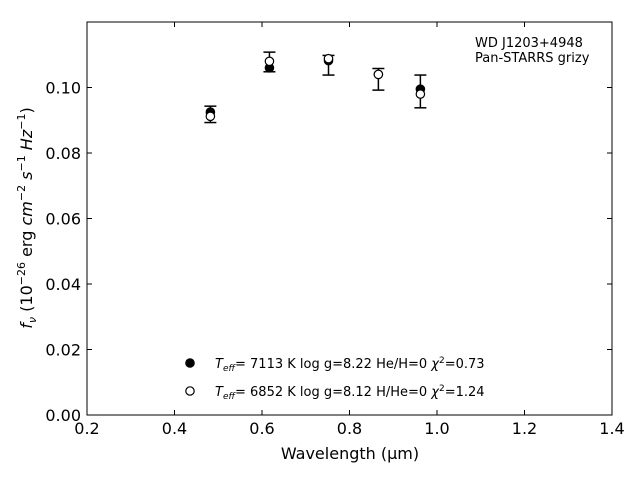 This screenshot has height=480, width=640. Describe the element at coordinates (261, 428) in the screenshot. I see `x-tick-label: 0.6` at that location.